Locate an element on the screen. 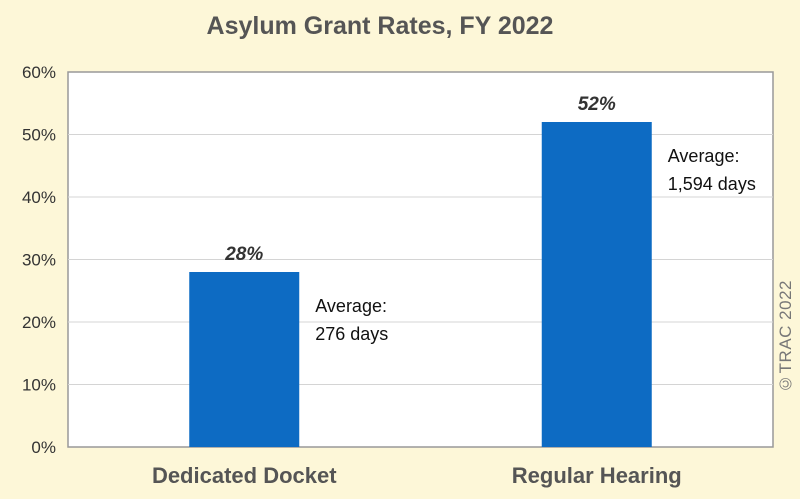 This screenshot has width=800, height=499. bar-annotation: 1,594 days is located at coordinates (712, 184).